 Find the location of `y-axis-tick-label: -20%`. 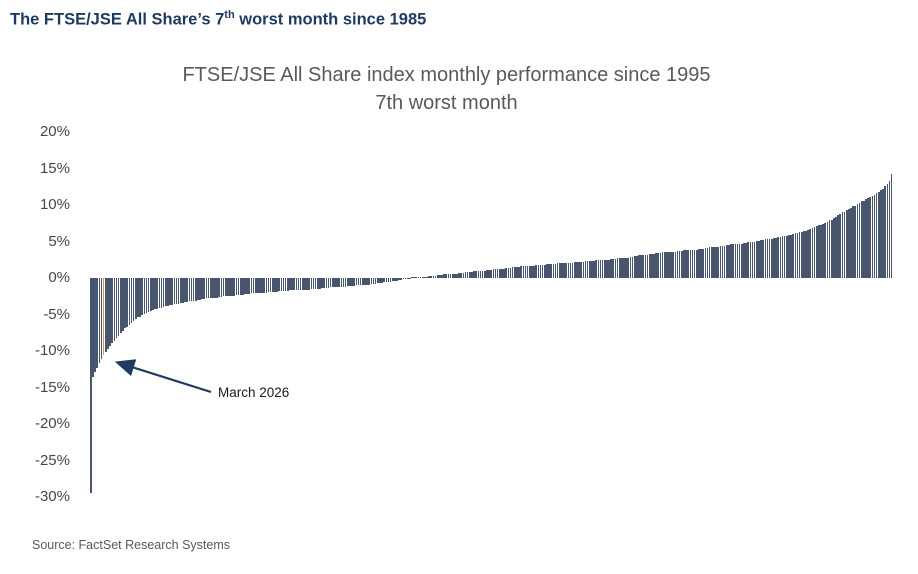

y-axis-tick-label: -20% is located at coordinates (52, 423).